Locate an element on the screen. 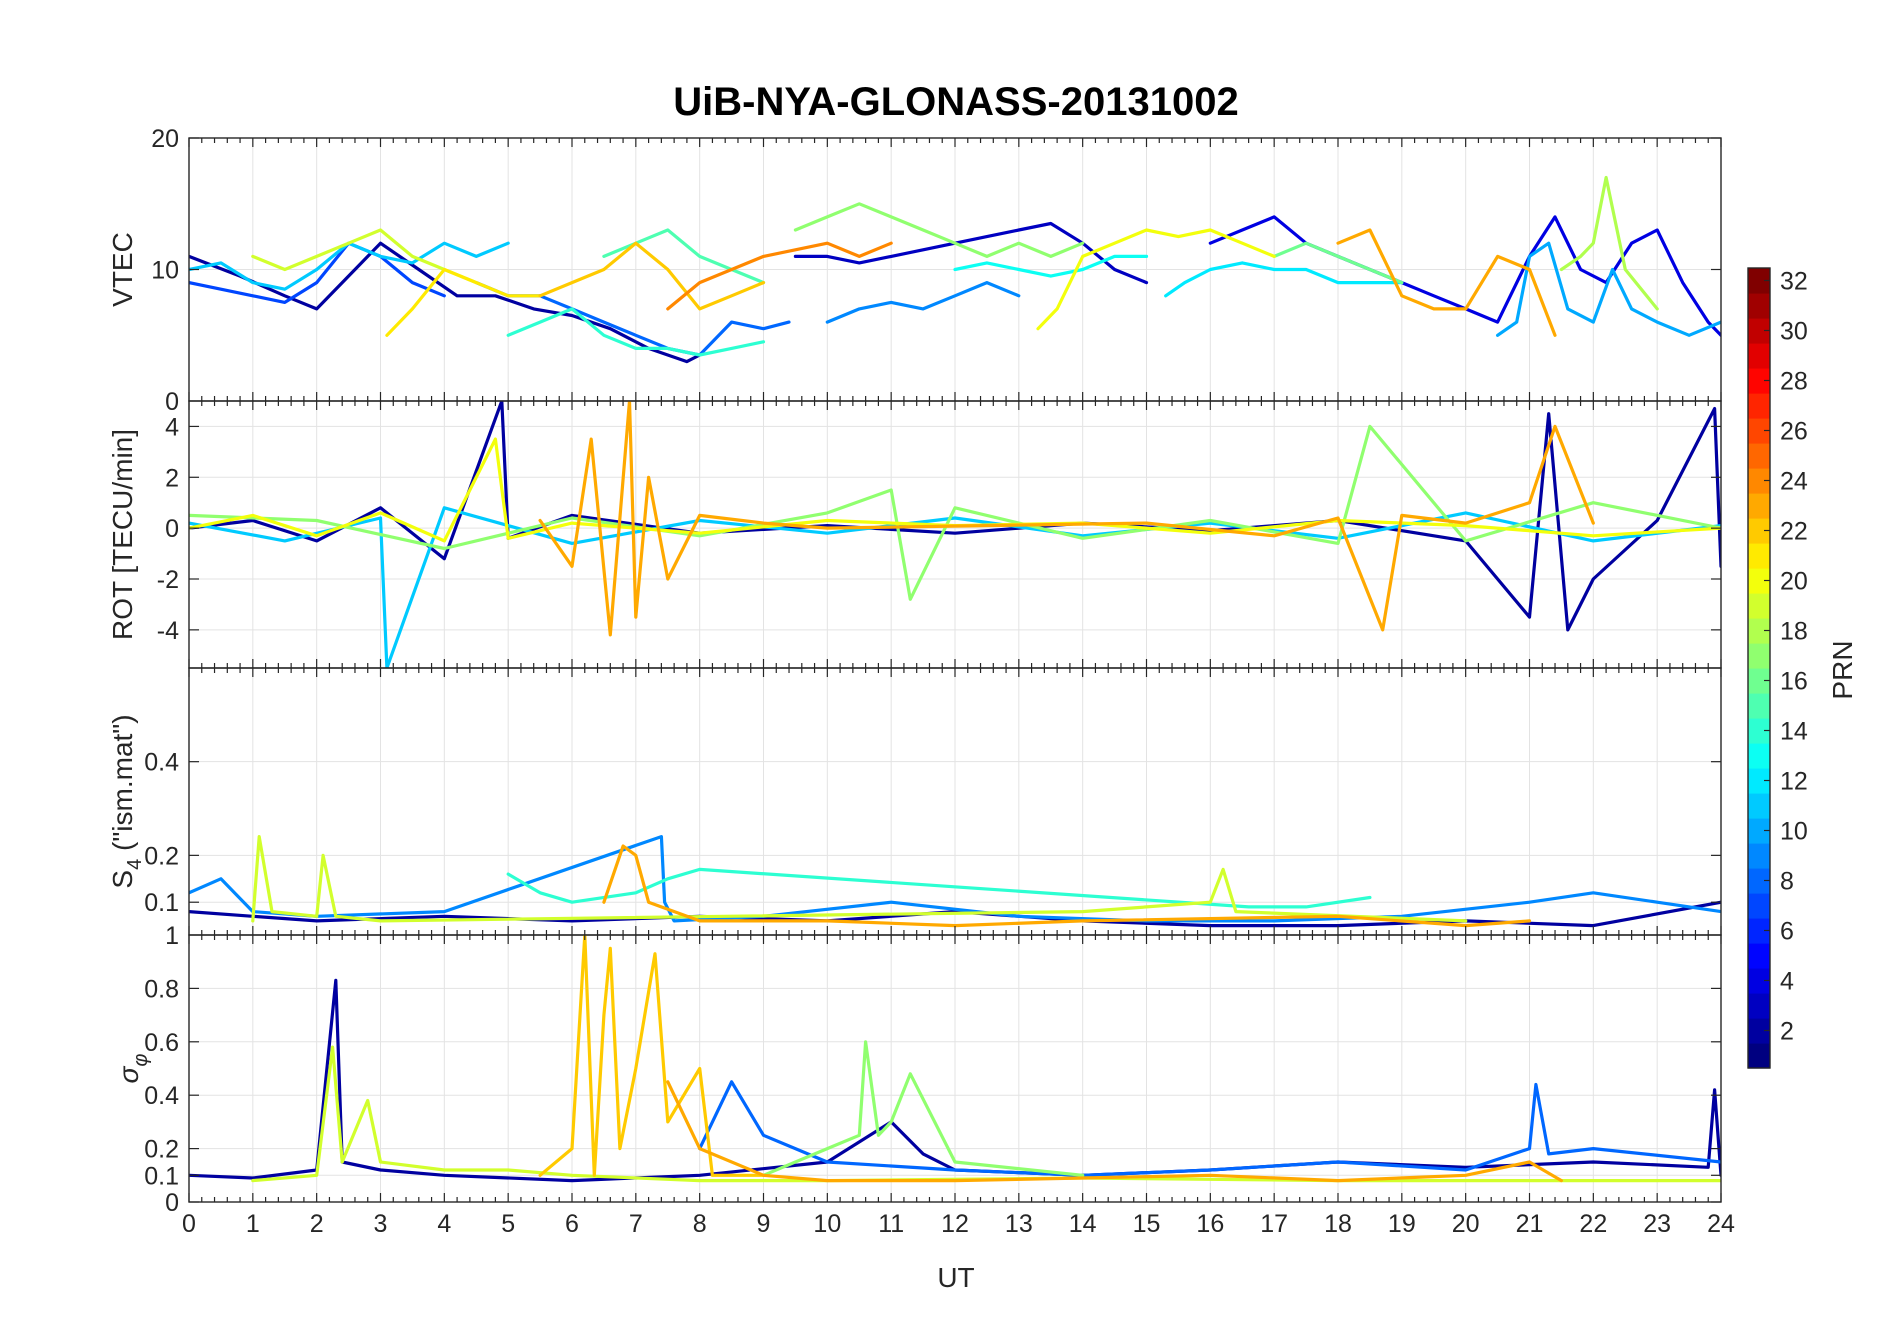 The width and height of the screenshot is (1902, 1330). x-axis-label: UT is located at coordinates (955, 1277).